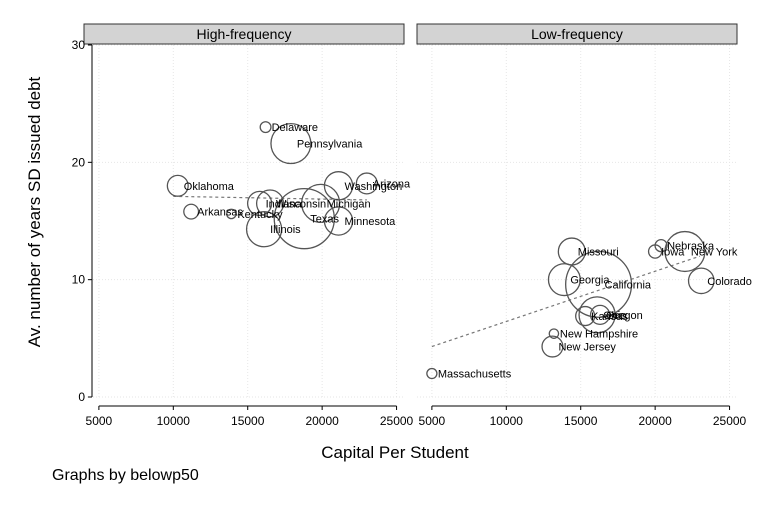 This screenshot has height=508, width=762. I want to click on chart-axes: 0 10 20 30, so click(82, 221).